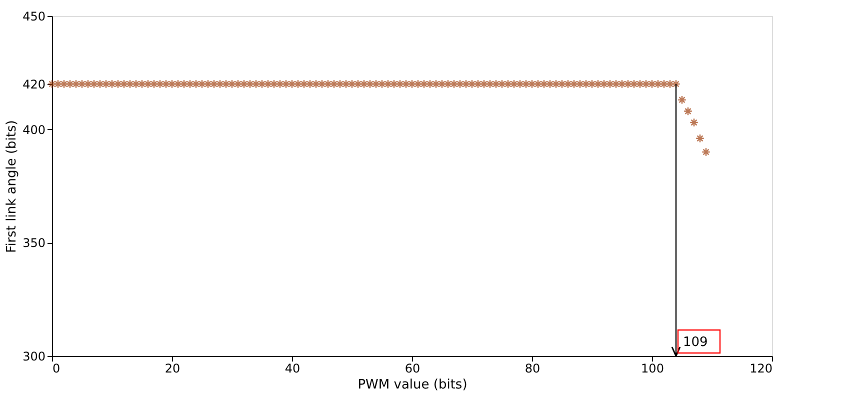 The image size is (841, 414). What do you see at coordinates (12, 186) in the screenshot?
I see `y-axis-title: First link angle (bits)` at bounding box center [12, 186].